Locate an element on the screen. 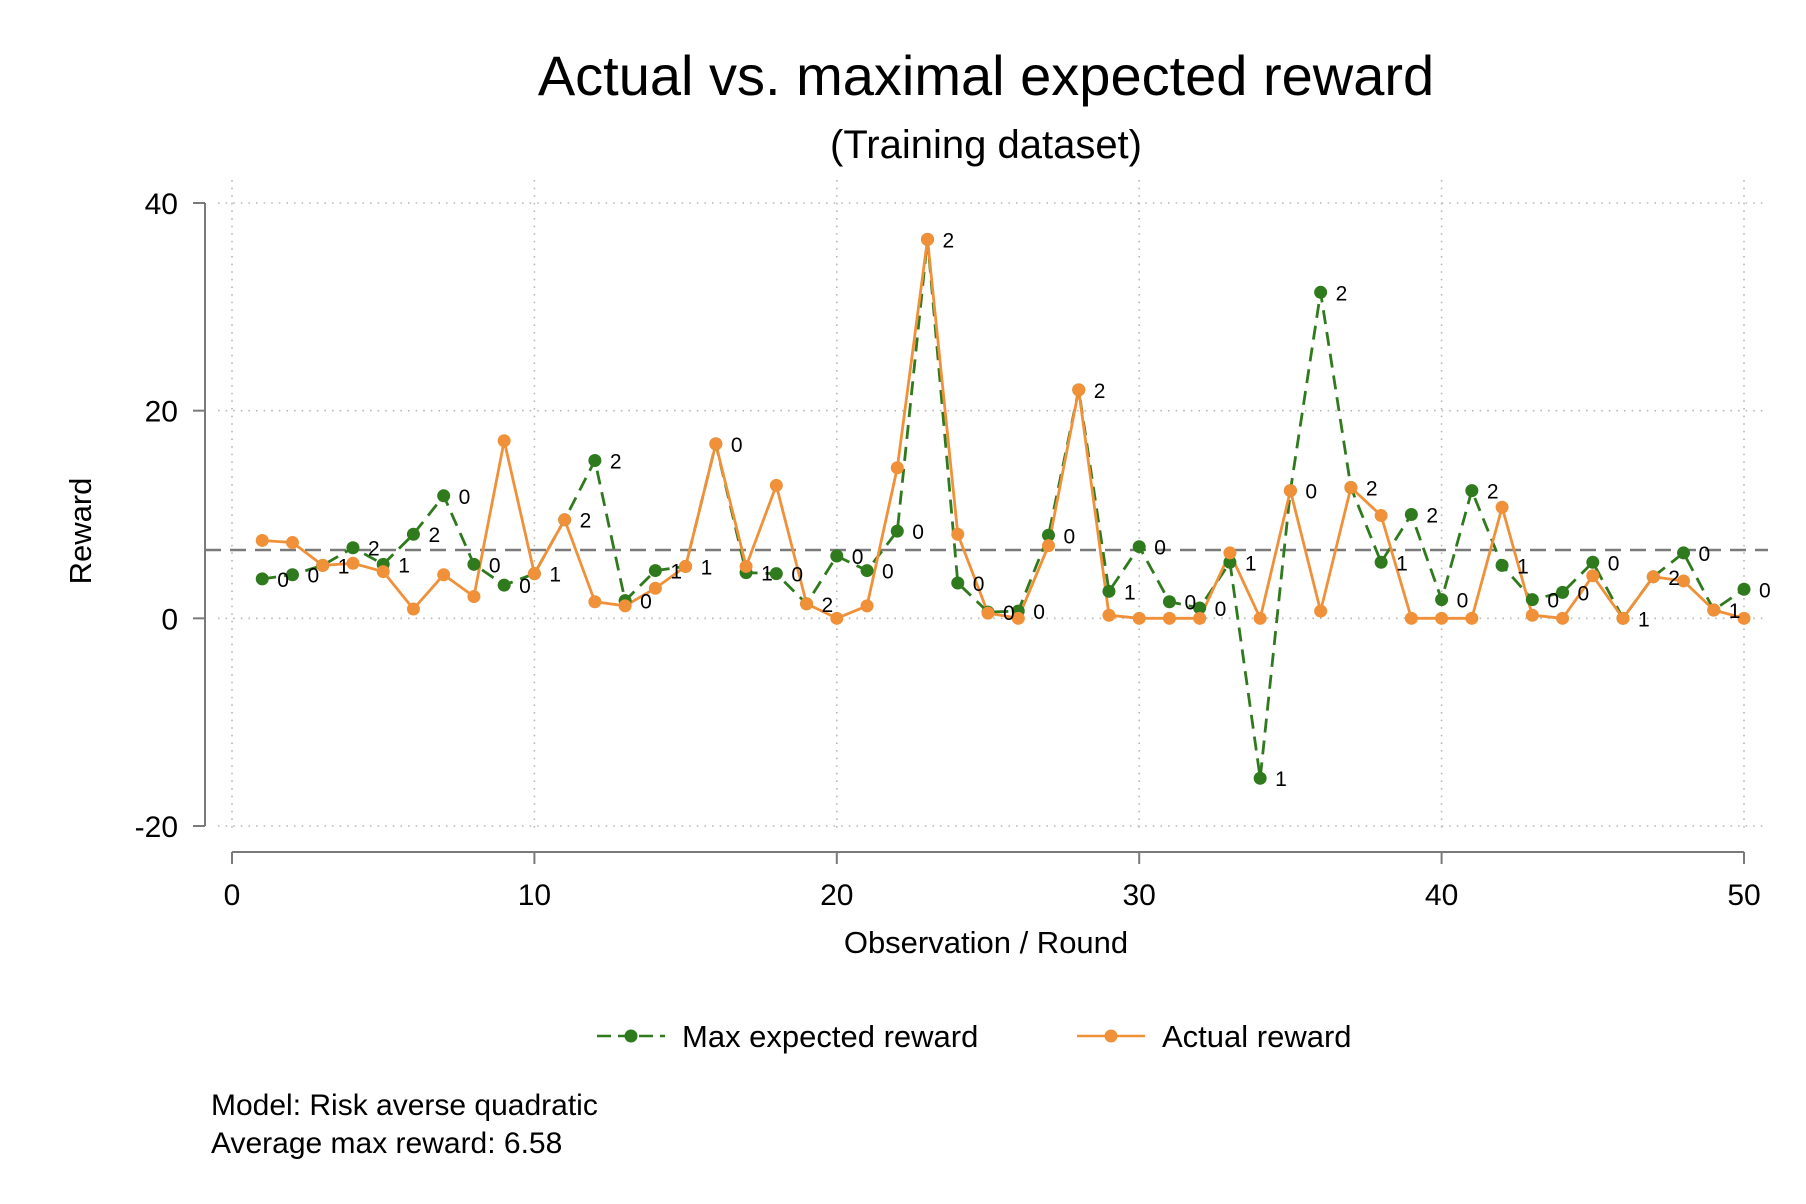  x-tick-label-10: 10 is located at coordinates (534, 895).